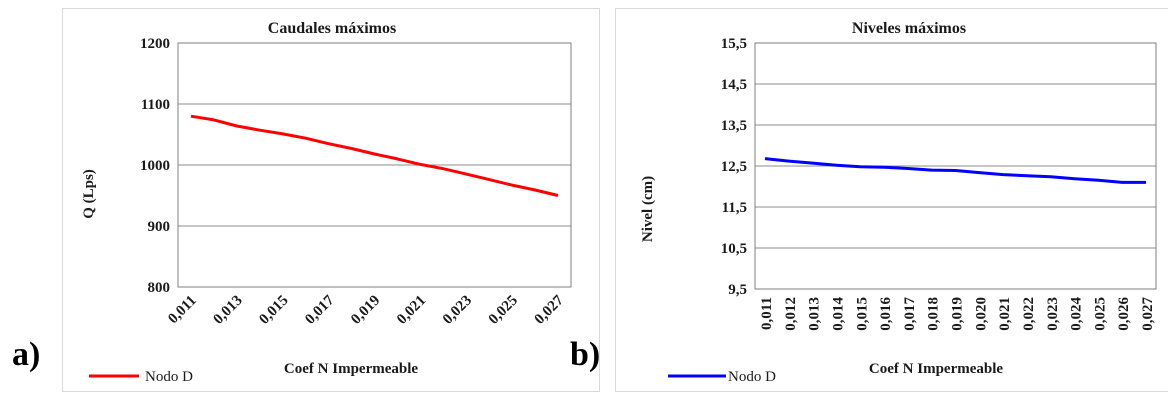 The height and width of the screenshot is (396, 1168). I want to click on y-tick-label: 11,5, so click(734, 208).